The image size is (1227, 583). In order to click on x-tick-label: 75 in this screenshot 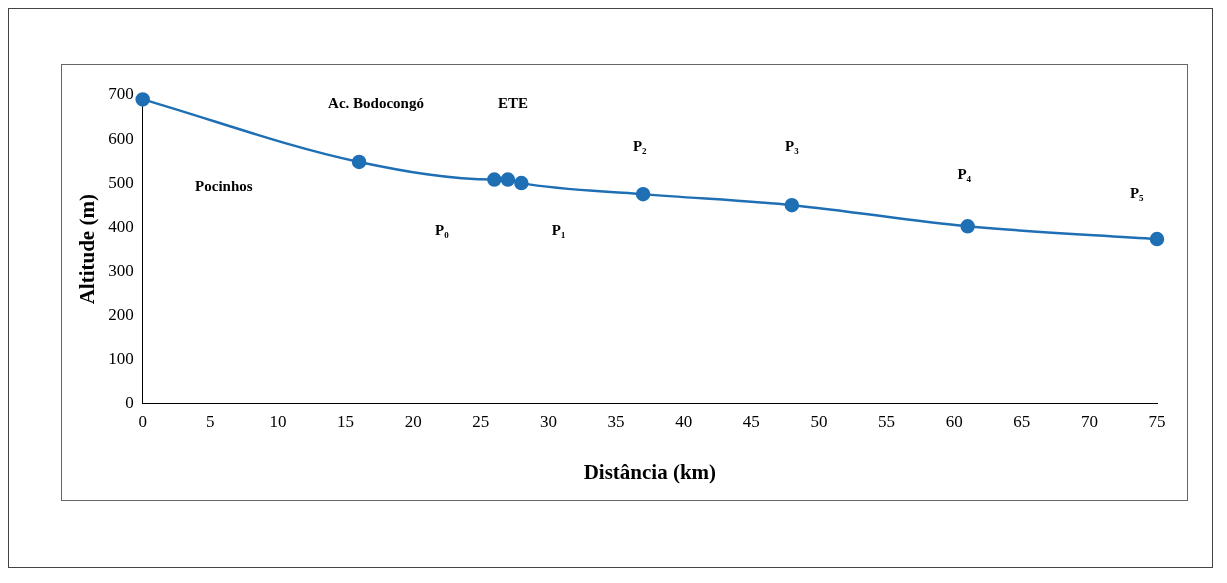, I will do `click(1157, 422)`.